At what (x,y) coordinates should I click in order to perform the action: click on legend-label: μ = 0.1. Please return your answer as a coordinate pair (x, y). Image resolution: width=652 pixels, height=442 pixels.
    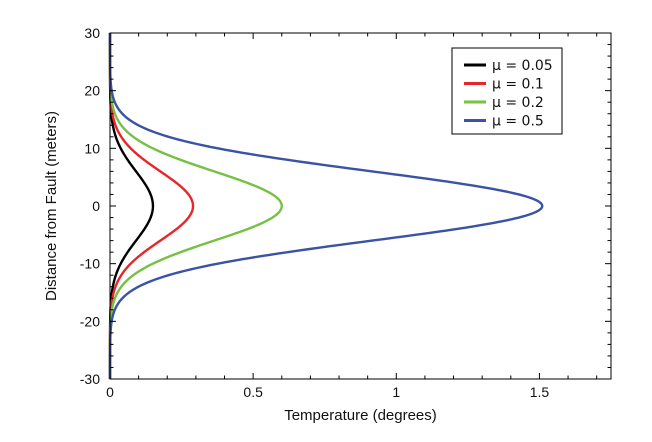
    Looking at the image, I should click on (518, 85).